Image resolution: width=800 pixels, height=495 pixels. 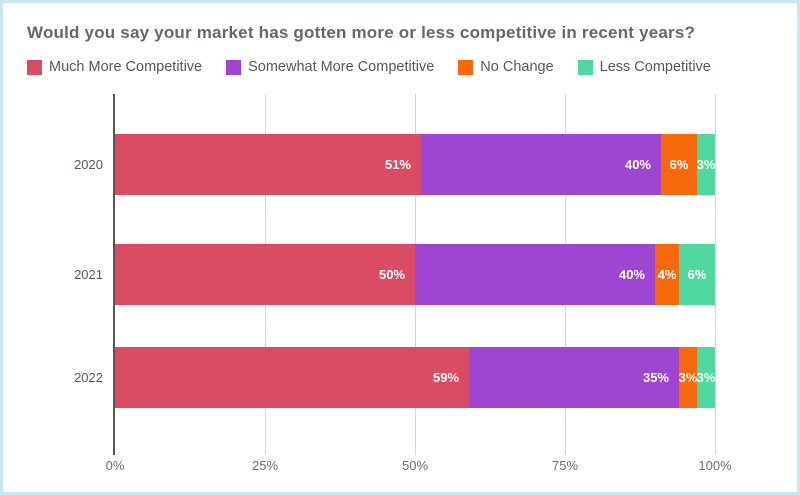 What do you see at coordinates (126, 67) in the screenshot?
I see `legend-label: Much More Competitive` at bounding box center [126, 67].